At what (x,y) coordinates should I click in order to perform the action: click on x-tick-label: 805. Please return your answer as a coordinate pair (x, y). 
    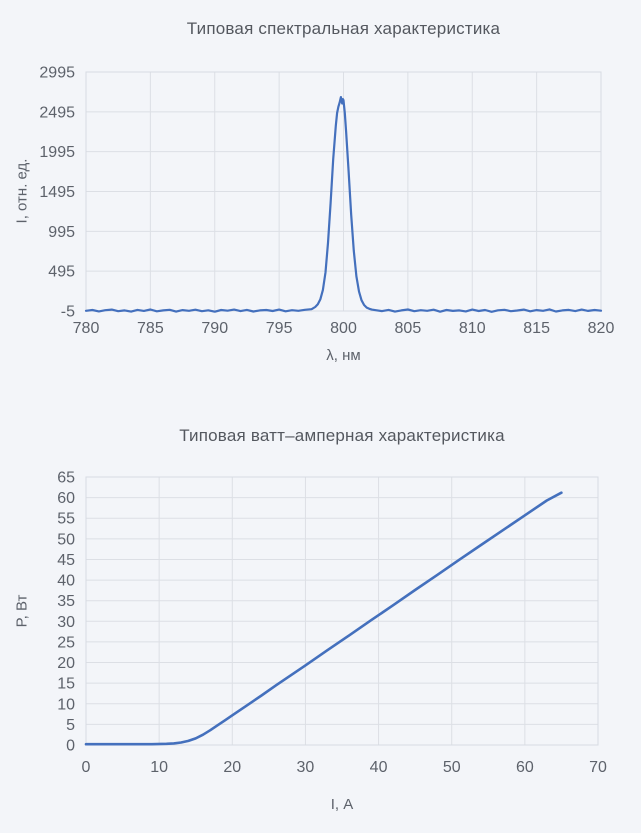
    Looking at the image, I should click on (408, 328).